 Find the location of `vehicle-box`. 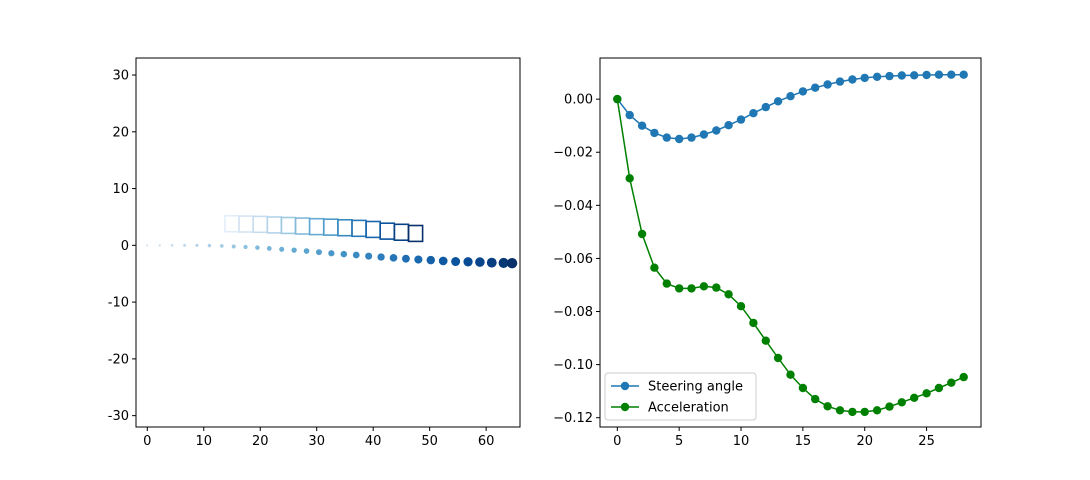

vehicle-box is located at coordinates (415, 233).